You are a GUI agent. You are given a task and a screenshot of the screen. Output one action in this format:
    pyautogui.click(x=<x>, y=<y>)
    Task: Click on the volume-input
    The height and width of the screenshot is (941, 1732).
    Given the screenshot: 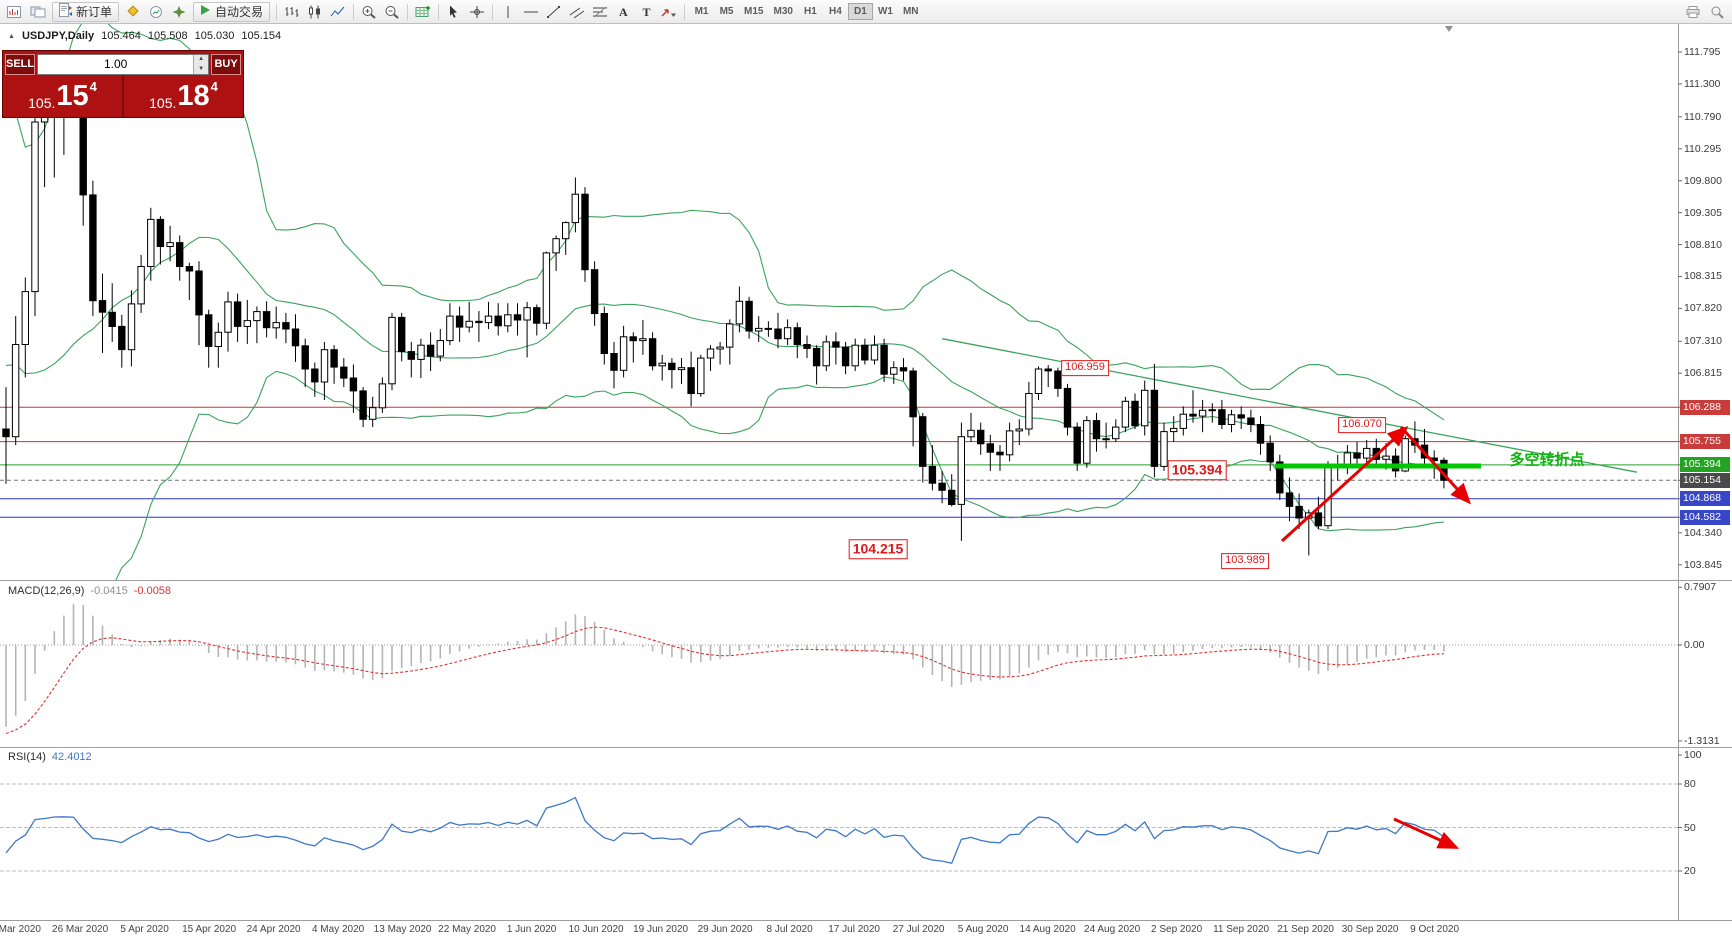 What is the action you would take?
    pyautogui.click(x=116, y=64)
    